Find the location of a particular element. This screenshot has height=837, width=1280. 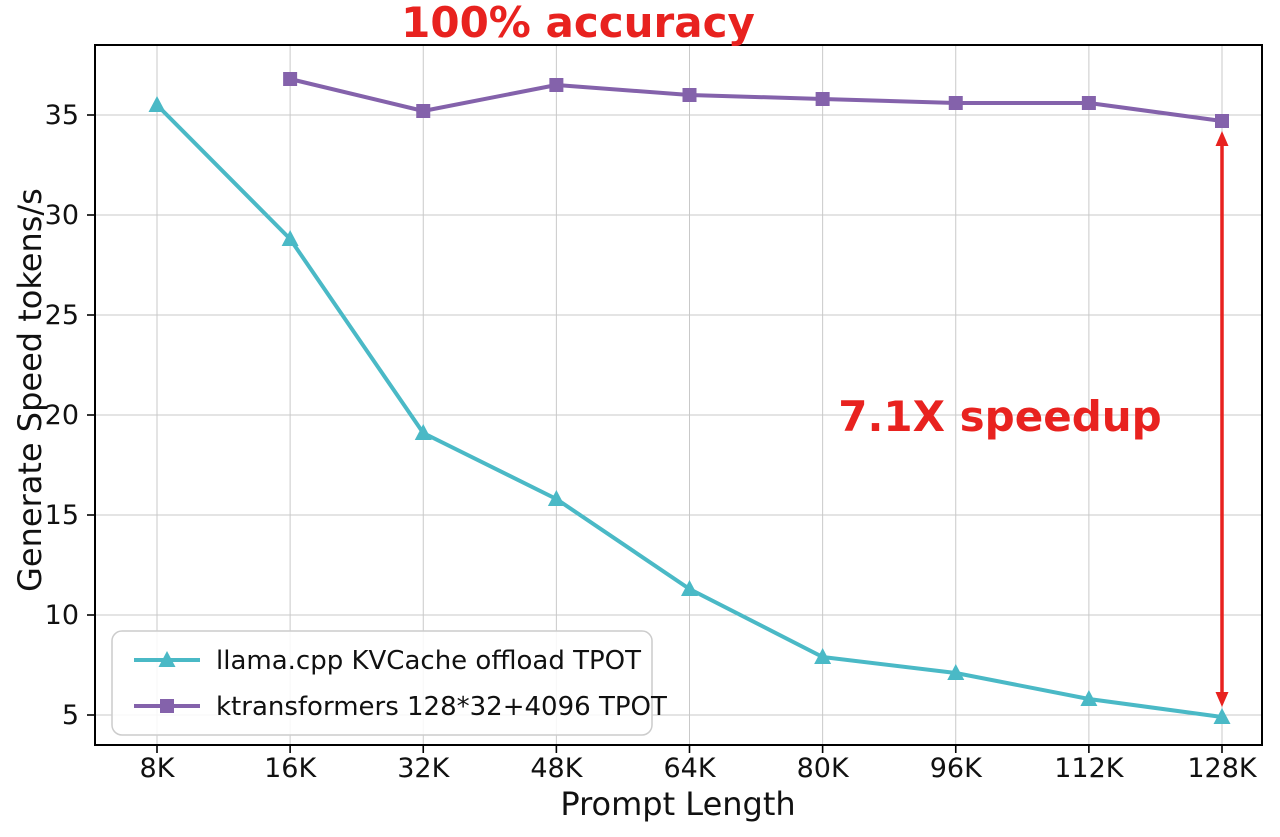

accuracy-annotation: 100% accuracy is located at coordinates (578, 23).